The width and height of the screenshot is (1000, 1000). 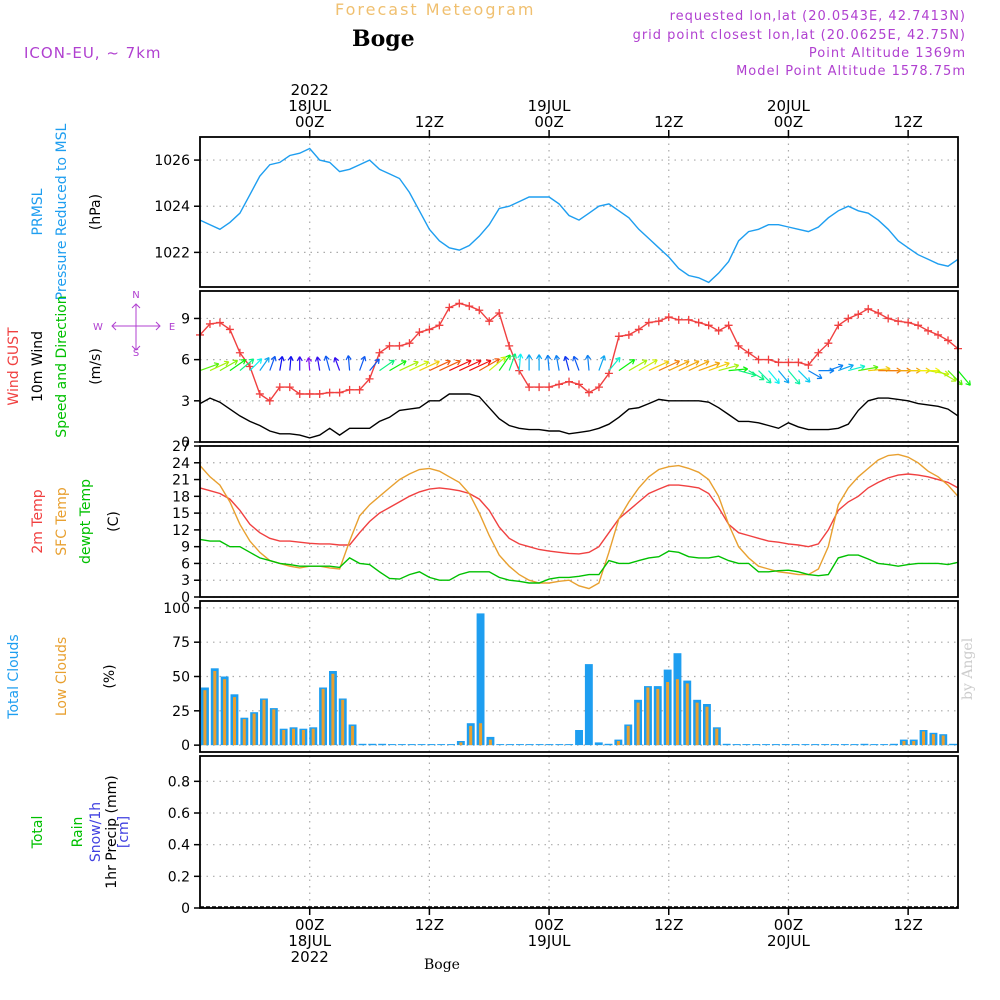 I want to click on panel-clouds: 0 25 50 75 100 Total Clouds Low Clouds (%), so click(x=482, y=677).